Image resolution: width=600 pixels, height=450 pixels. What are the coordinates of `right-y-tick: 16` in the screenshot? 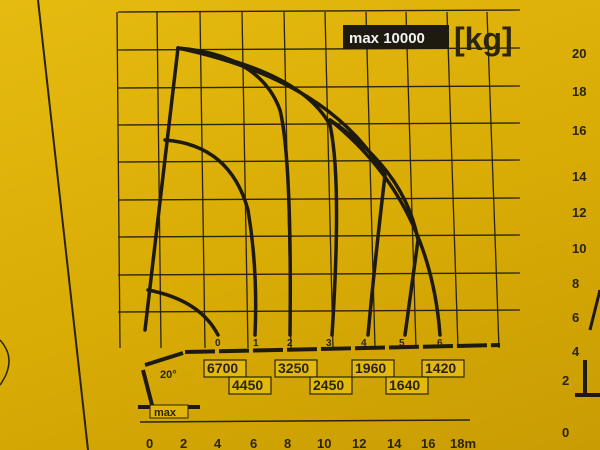 It's located at (579, 130).